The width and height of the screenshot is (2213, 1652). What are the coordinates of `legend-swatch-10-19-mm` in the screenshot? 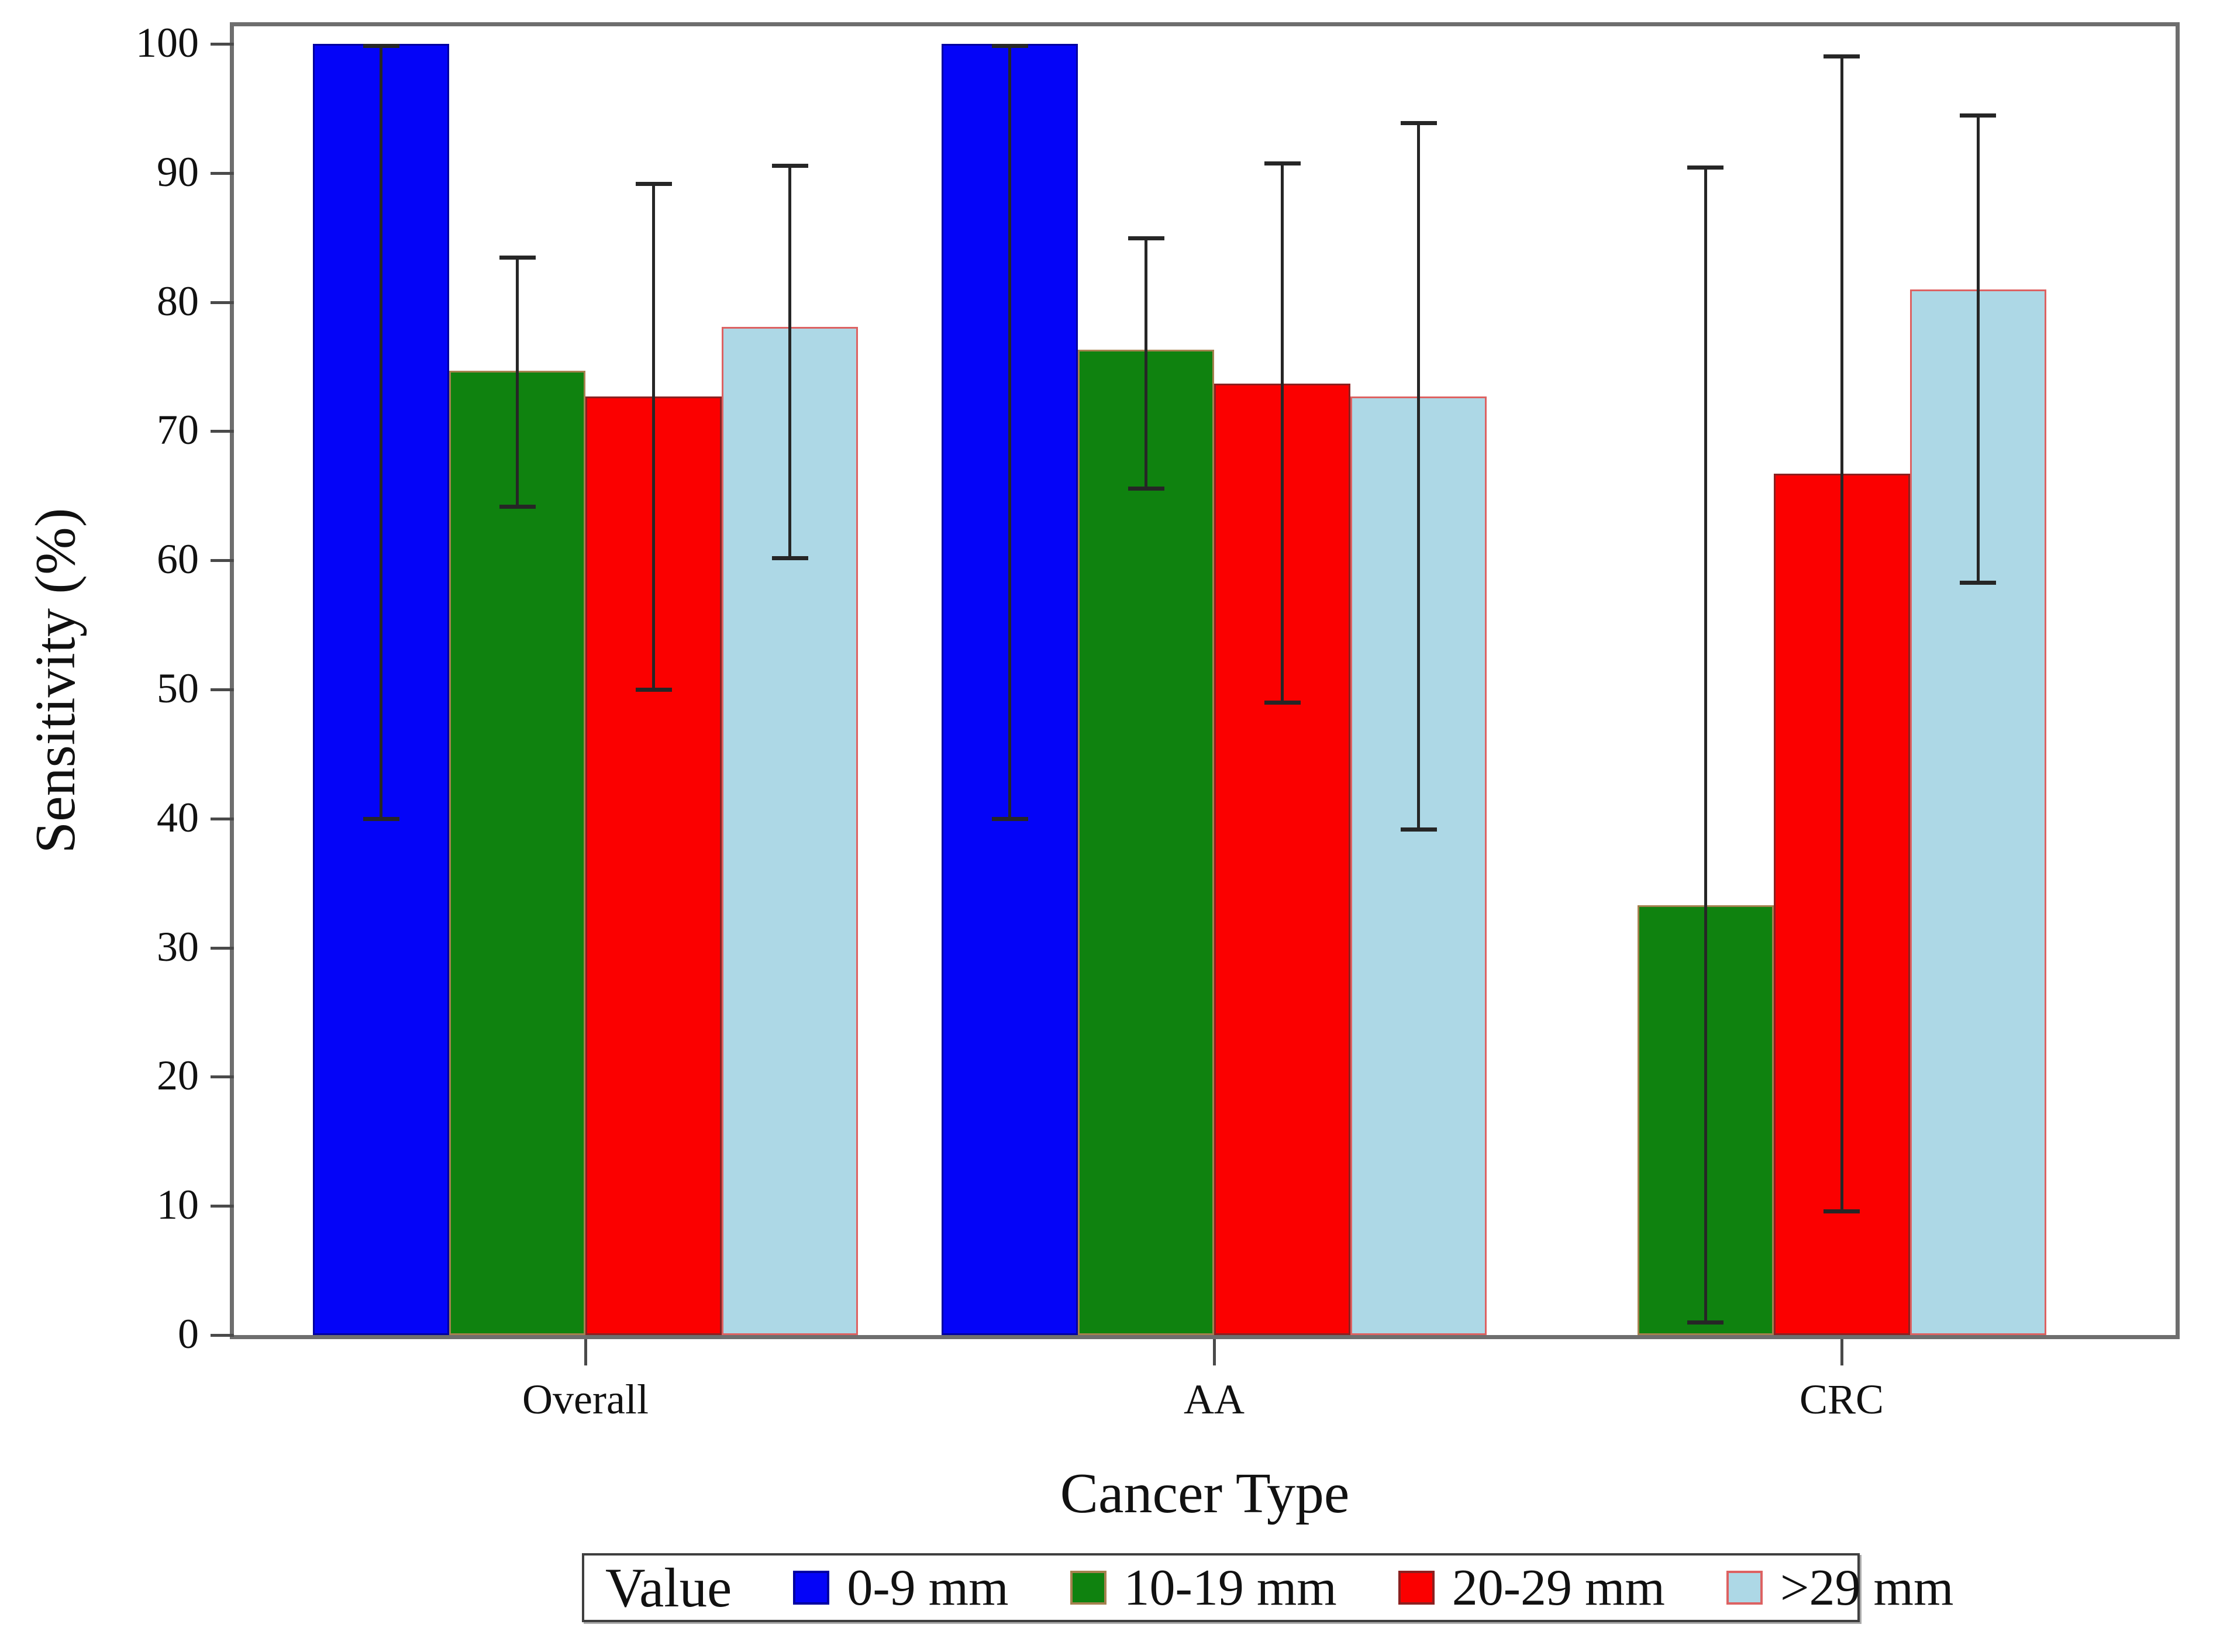 It's located at (1088, 1588).